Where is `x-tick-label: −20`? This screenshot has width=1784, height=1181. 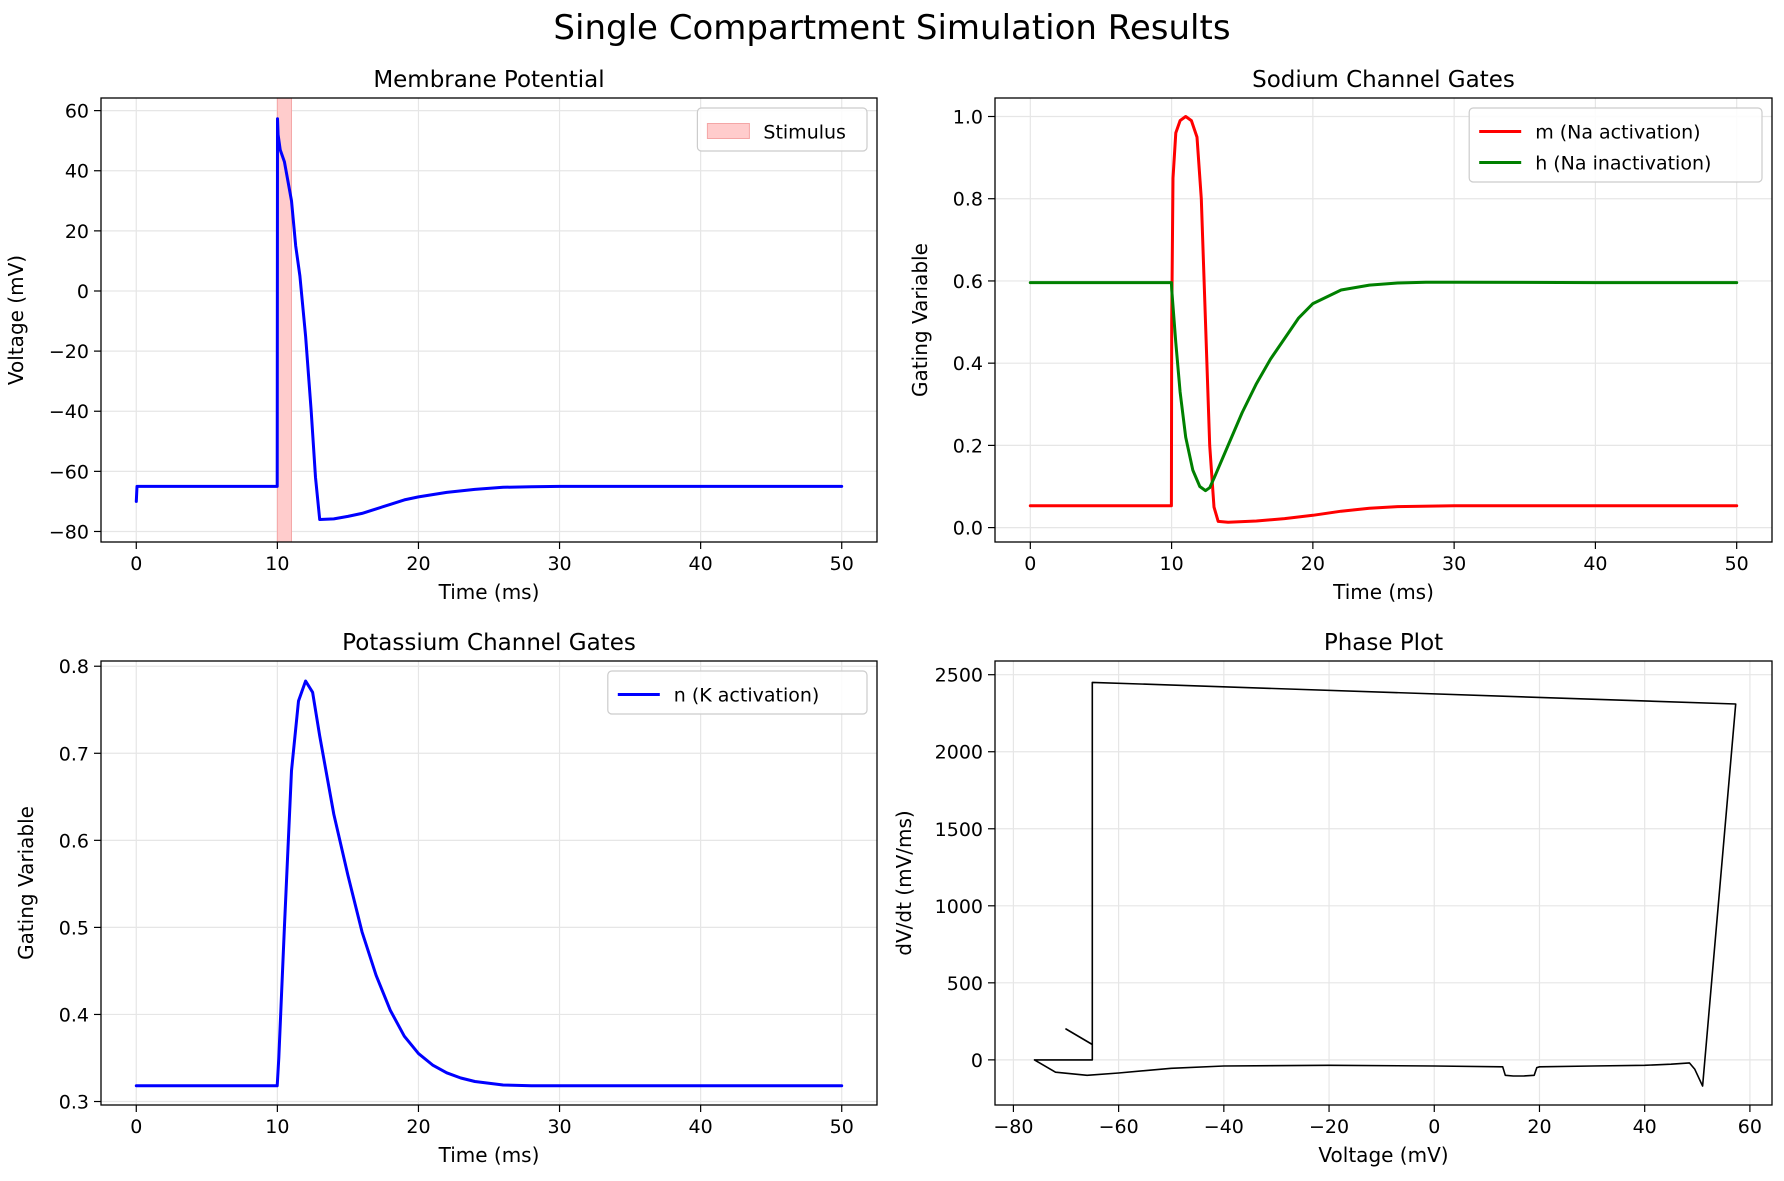
x-tick-label: −20 is located at coordinates (1329, 1127).